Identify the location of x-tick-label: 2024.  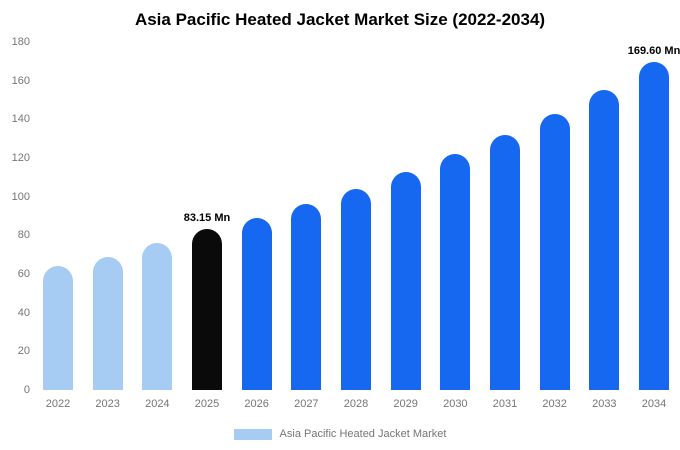
(157, 404).